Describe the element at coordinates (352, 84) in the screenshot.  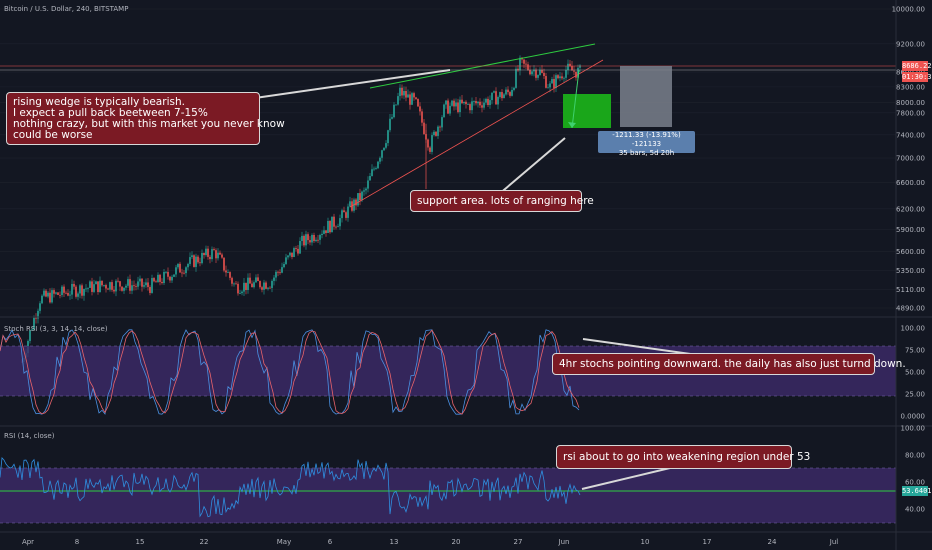
I see `wedge-note-pointer` at that location.